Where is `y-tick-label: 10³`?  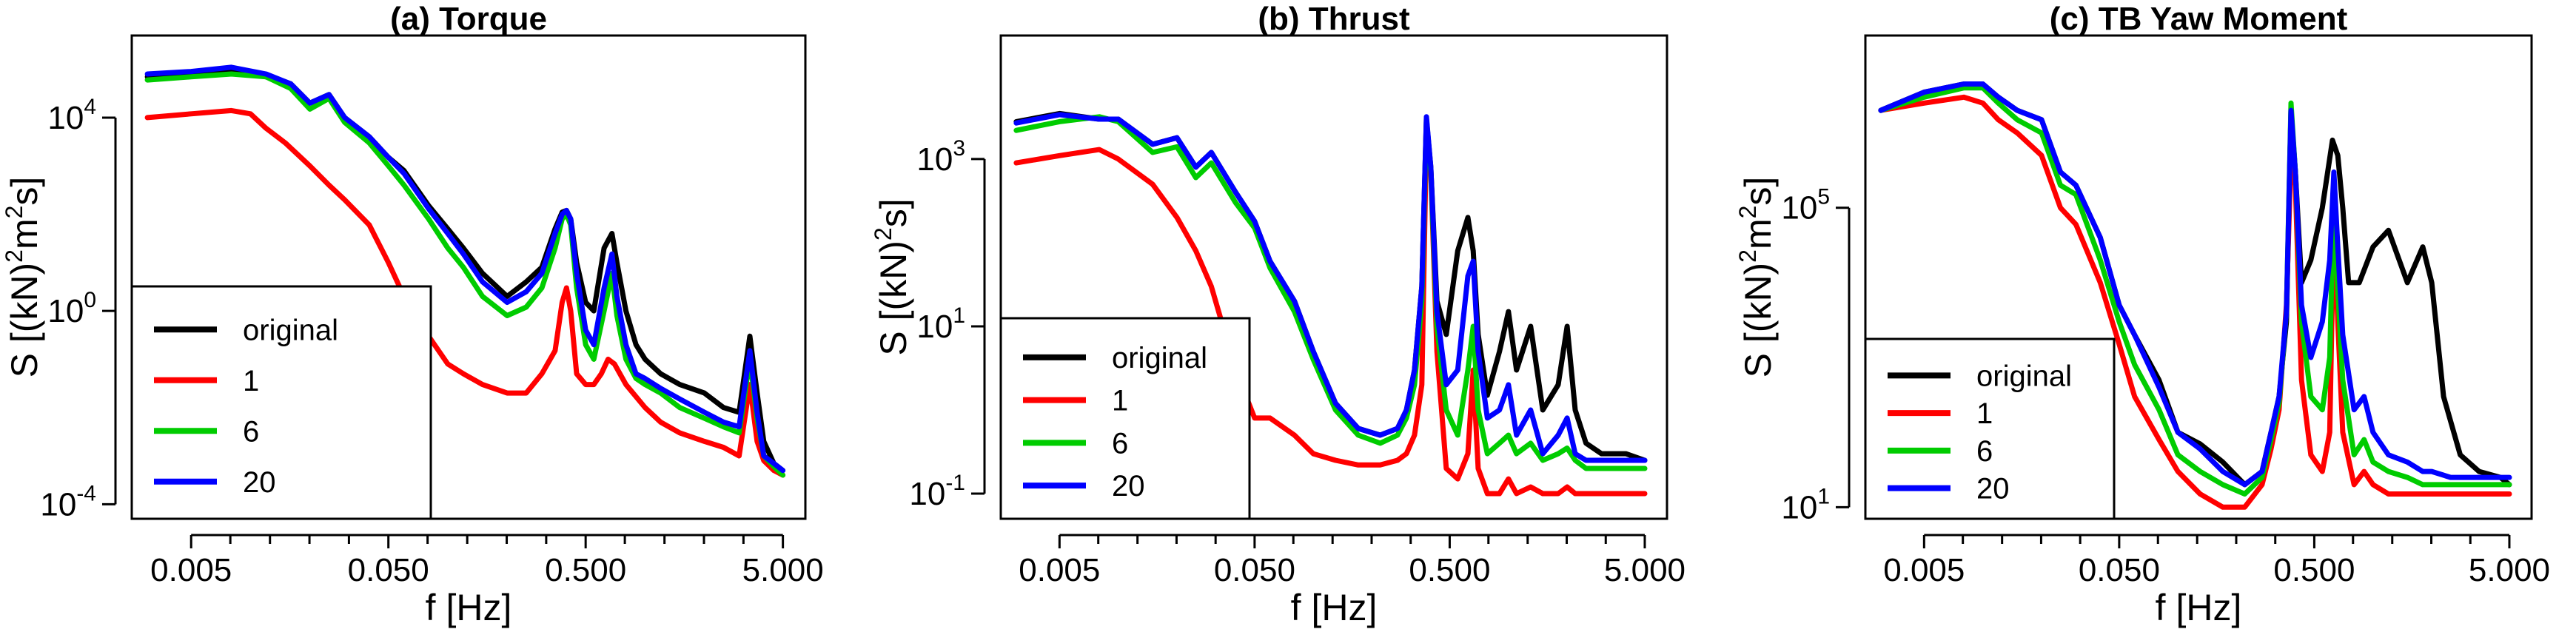
y-tick-label: 10³ is located at coordinates (940, 157).